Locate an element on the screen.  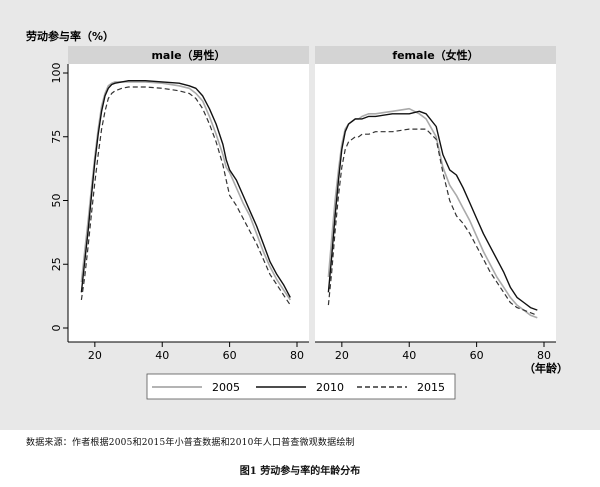
x-axis-label: （年龄） is located at coordinates (546, 368).